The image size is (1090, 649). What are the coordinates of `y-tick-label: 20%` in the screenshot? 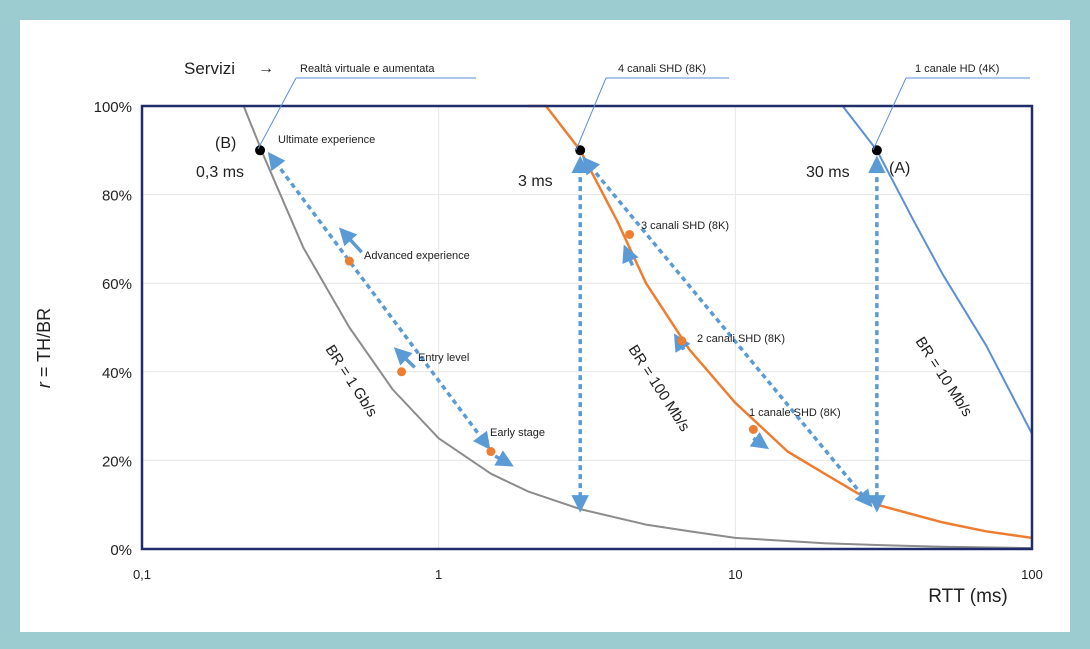 It's located at (117, 461).